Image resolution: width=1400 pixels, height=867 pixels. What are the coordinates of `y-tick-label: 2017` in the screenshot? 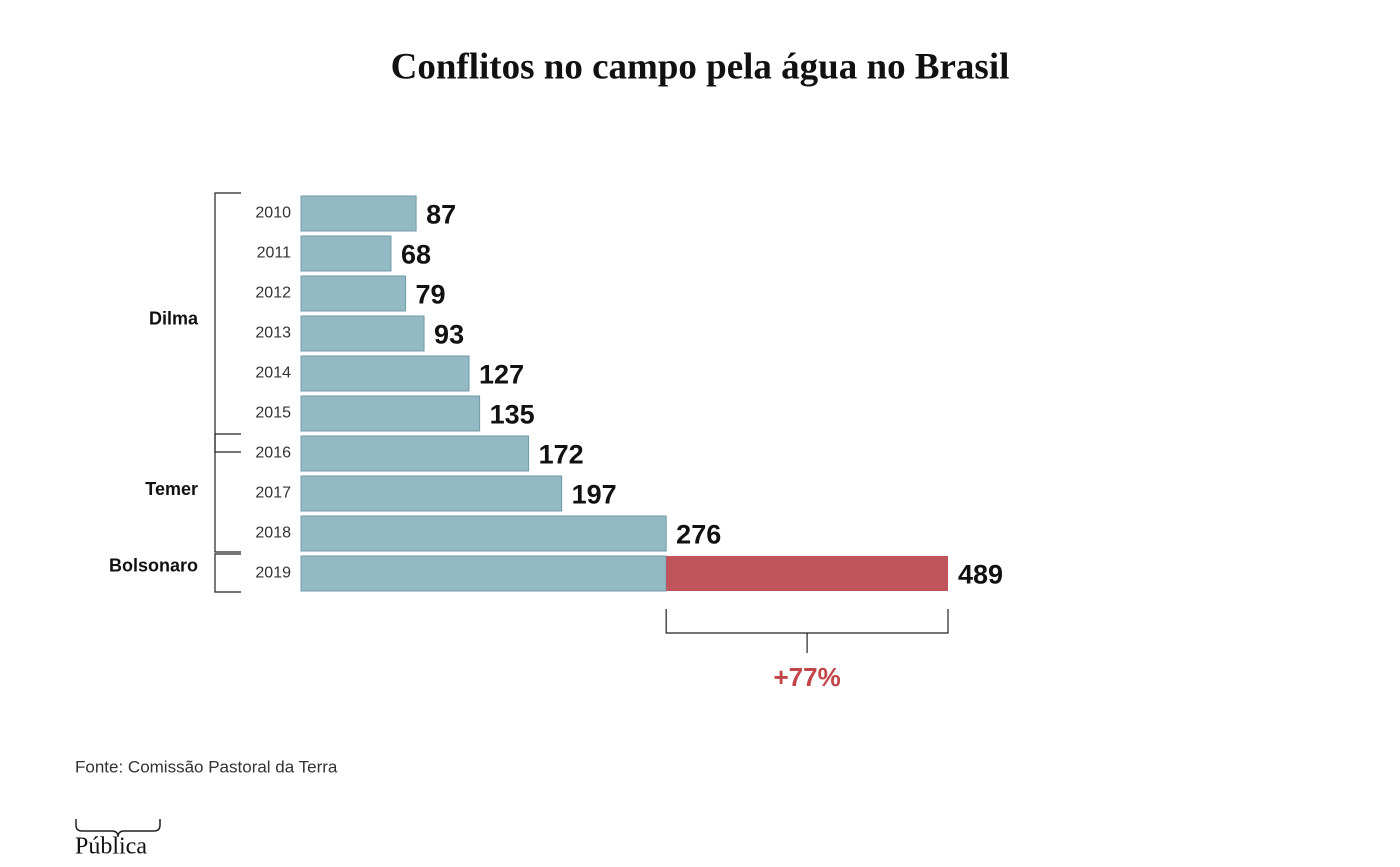 It's located at (273, 493).